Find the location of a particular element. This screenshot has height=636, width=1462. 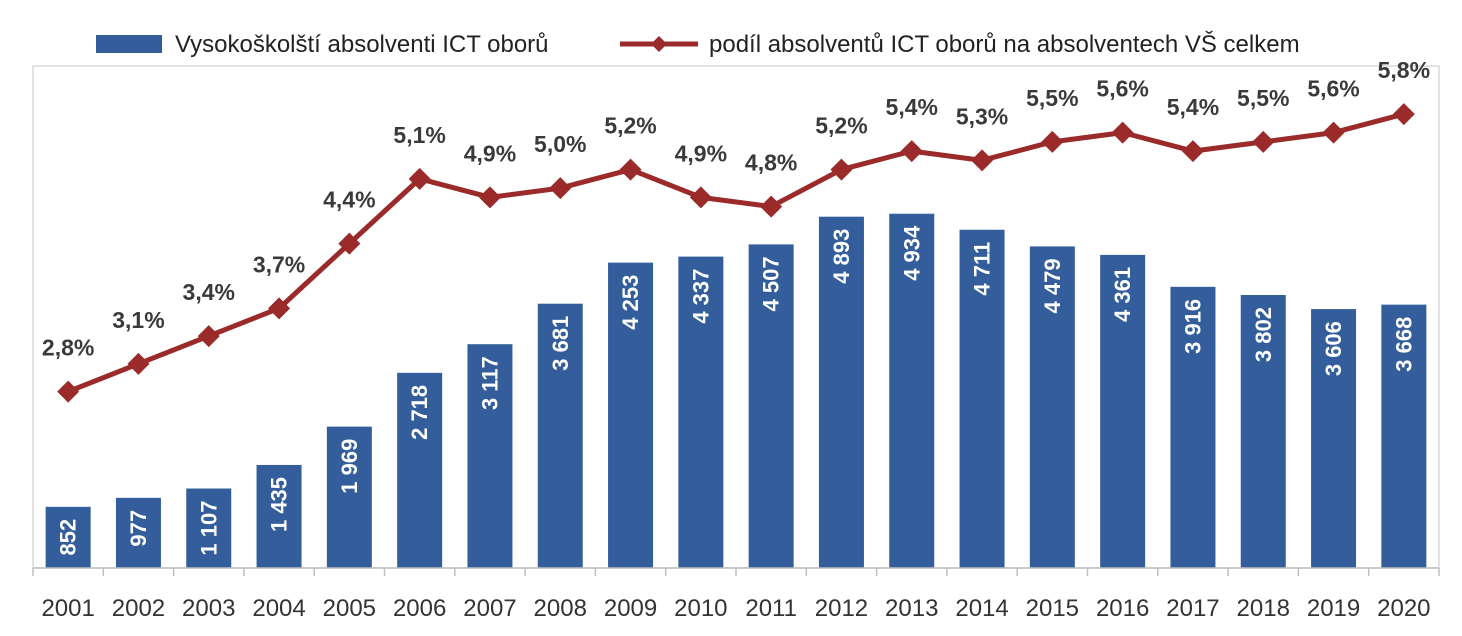

x-tick-label: 2009 is located at coordinates (630, 608).